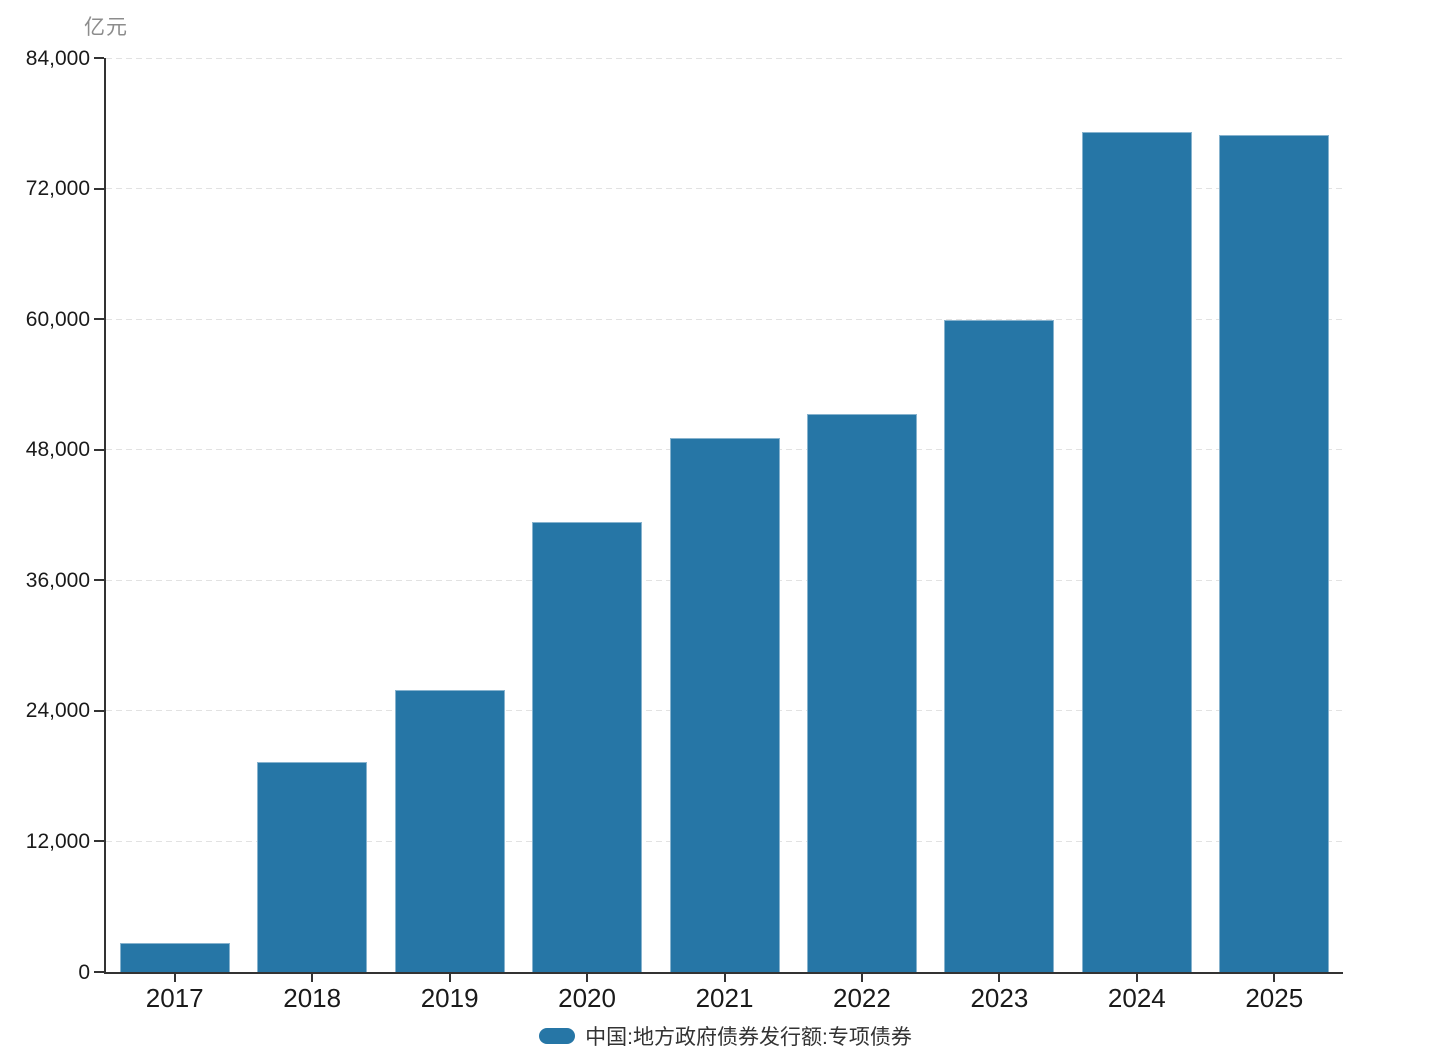  I want to click on y-tick-label-60000: 60,000, so click(57, 319).